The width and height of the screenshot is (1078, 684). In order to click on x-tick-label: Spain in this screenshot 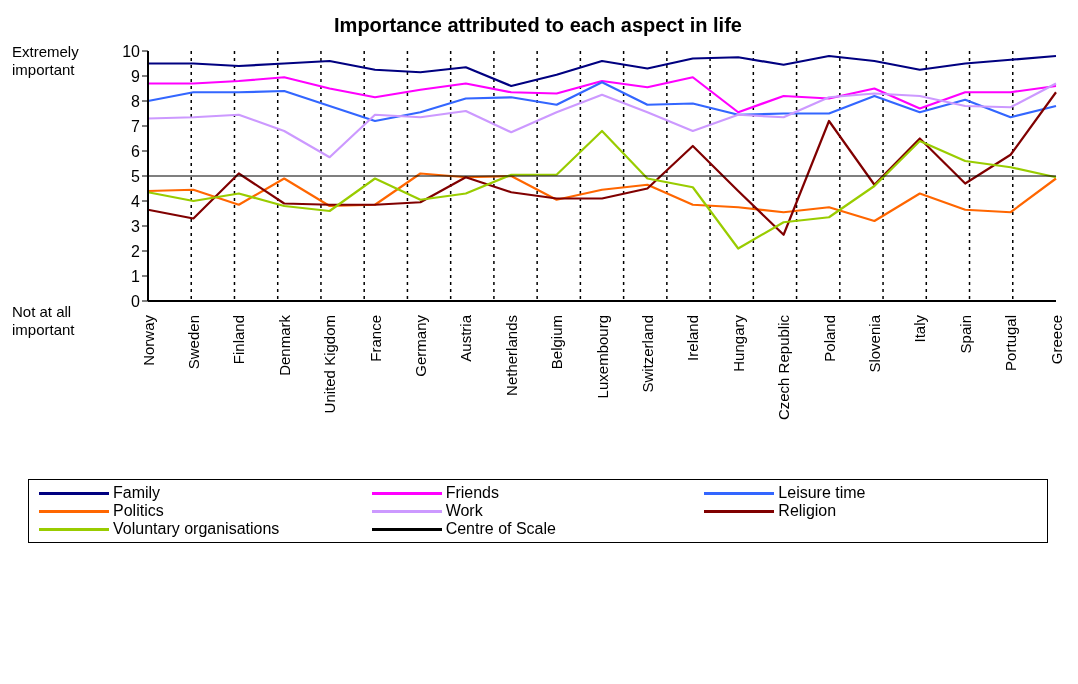, I will do `click(965, 334)`.